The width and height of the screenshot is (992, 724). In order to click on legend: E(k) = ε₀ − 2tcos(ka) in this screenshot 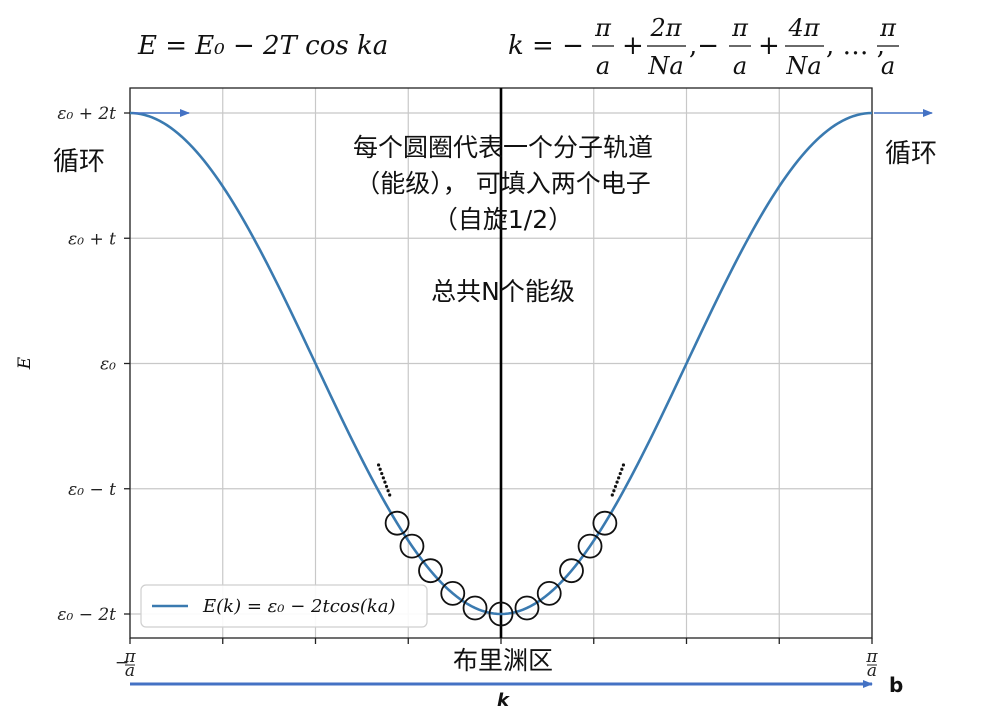, I will do `click(284, 606)`.